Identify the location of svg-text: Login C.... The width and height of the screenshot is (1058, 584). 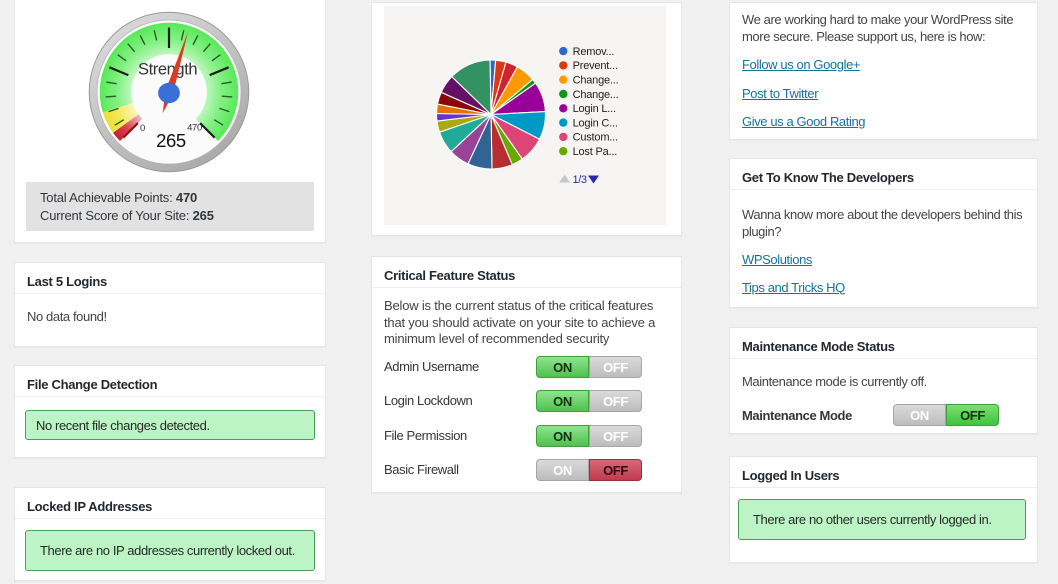
(595, 123).